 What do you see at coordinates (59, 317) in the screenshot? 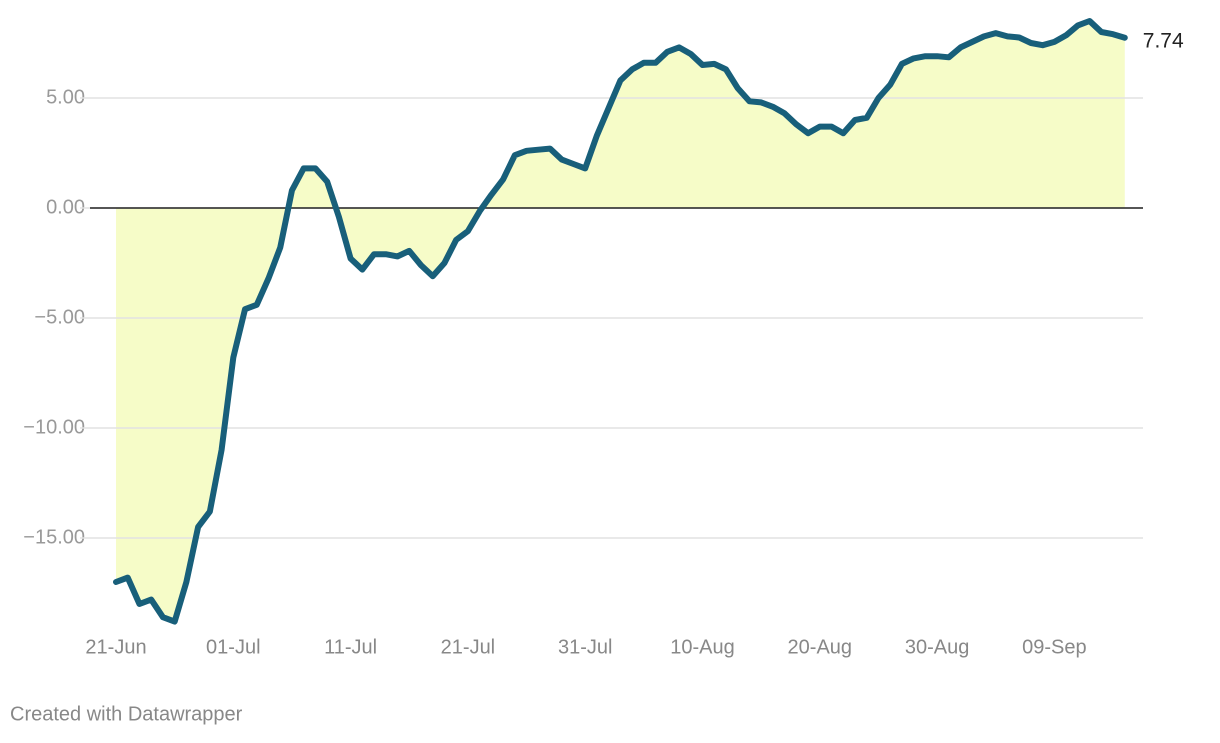
I see `y-tick-label: −5.00` at bounding box center [59, 317].